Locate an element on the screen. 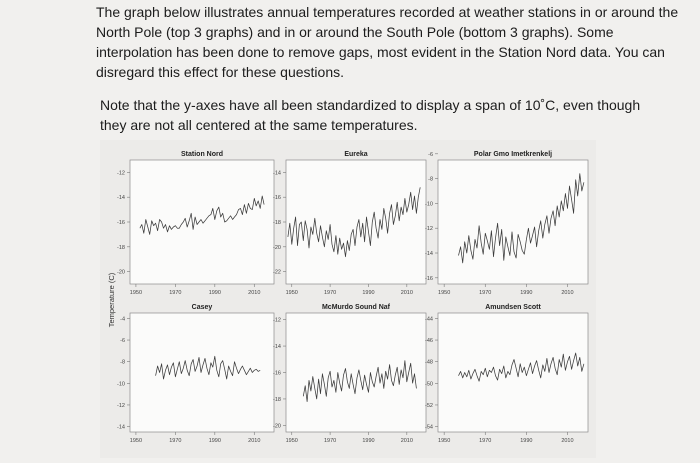 This screenshot has width=700, height=463. eureka-xtick-label: 1950 is located at coordinates (292, 293).